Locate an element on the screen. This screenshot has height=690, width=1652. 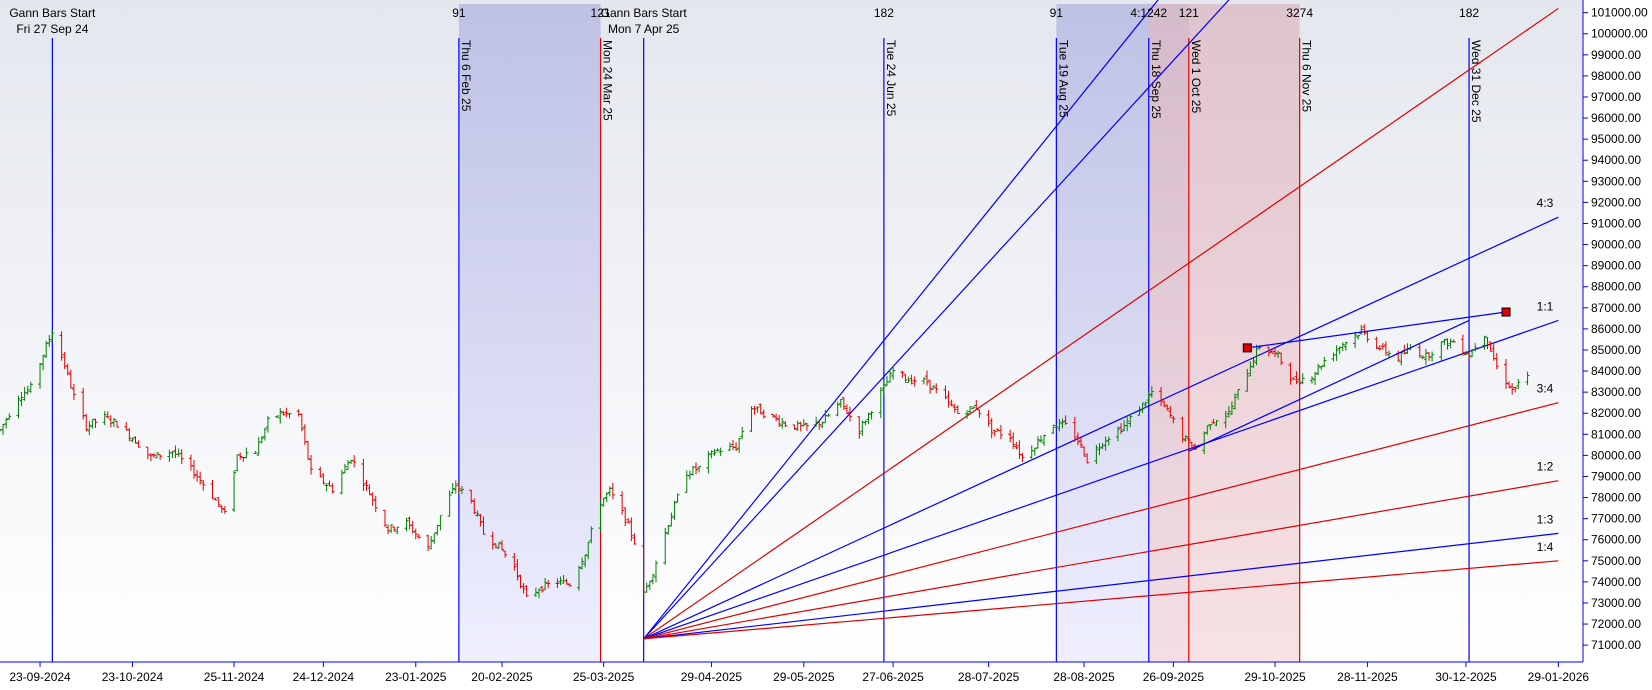
fan-label-5: 3:4 is located at coordinates (1545, 389).